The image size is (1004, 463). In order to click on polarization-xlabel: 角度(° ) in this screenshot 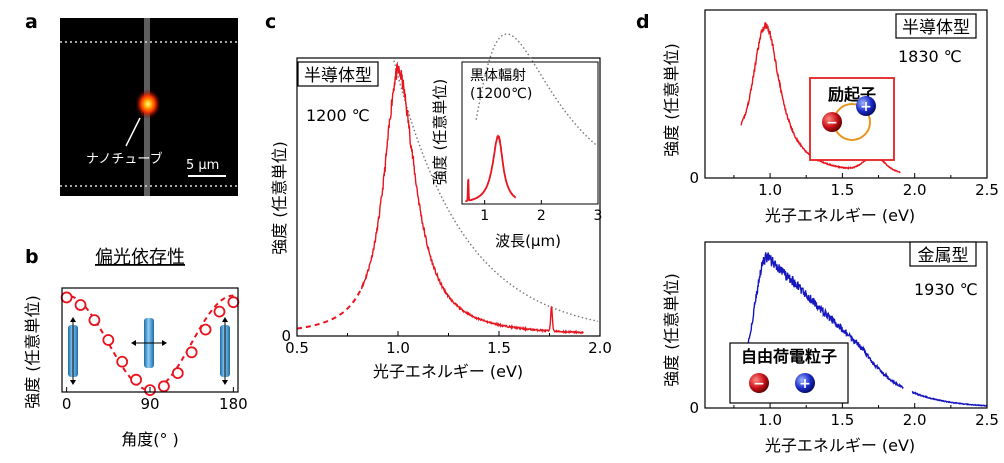, I will do `click(150, 439)`.